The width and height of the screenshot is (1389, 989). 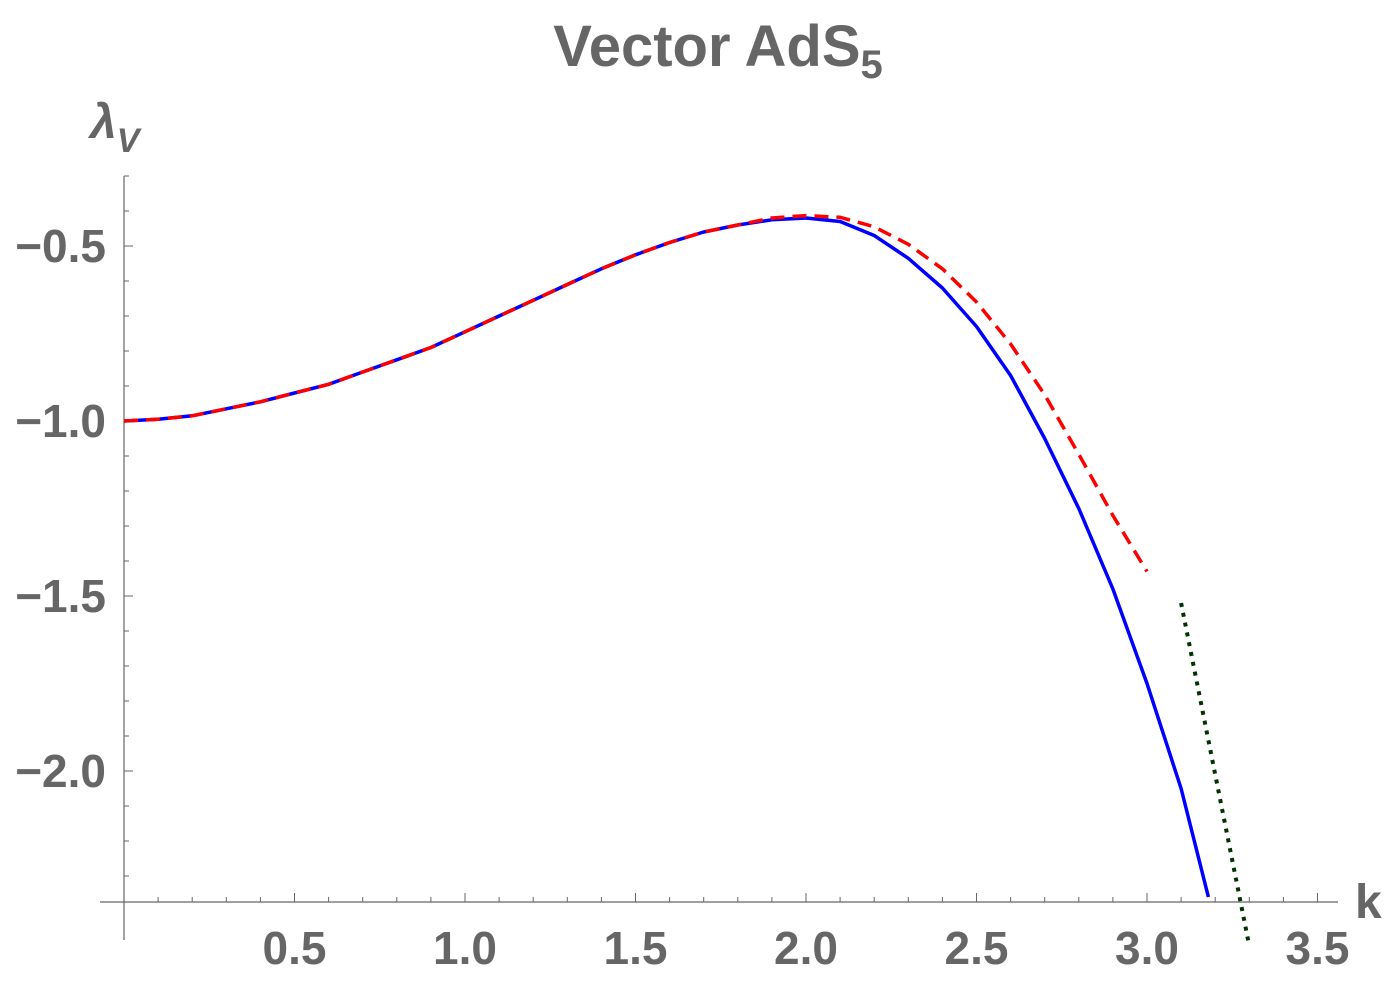 What do you see at coordinates (60, 771) in the screenshot?
I see `y-tick-label: −2.0` at bounding box center [60, 771].